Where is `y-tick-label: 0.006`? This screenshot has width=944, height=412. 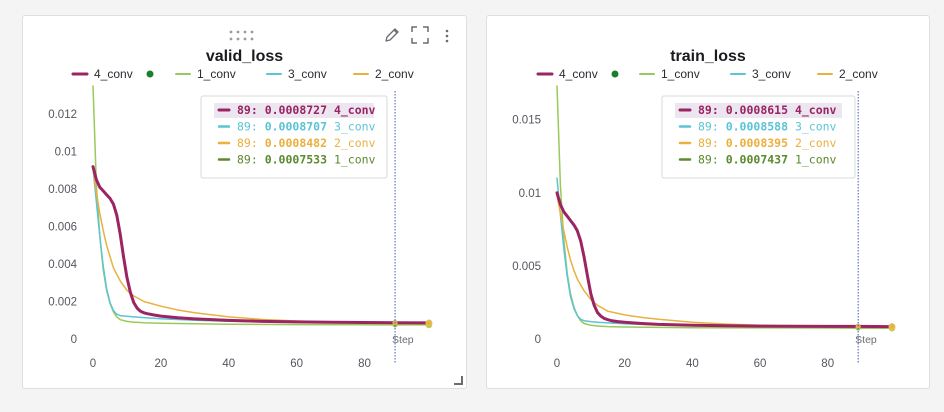
y-tick-label: 0.006 is located at coordinates (62, 228).